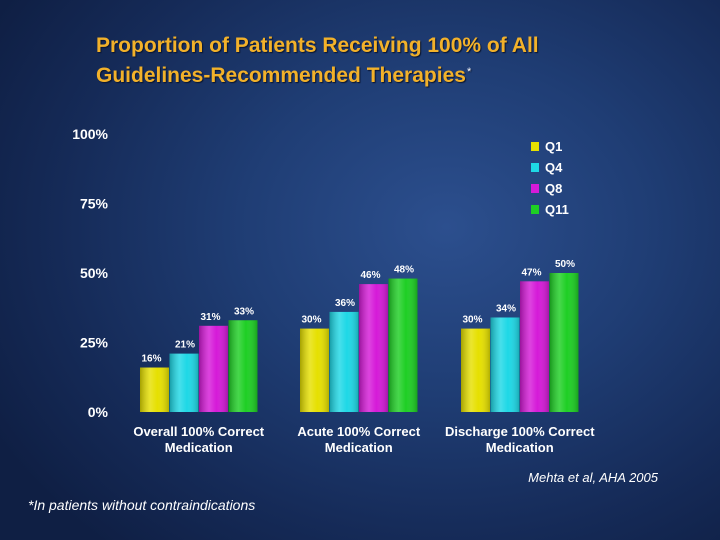 This screenshot has height=540, width=720. What do you see at coordinates (345, 303) in the screenshot?
I see `data-label: 36%` at bounding box center [345, 303].